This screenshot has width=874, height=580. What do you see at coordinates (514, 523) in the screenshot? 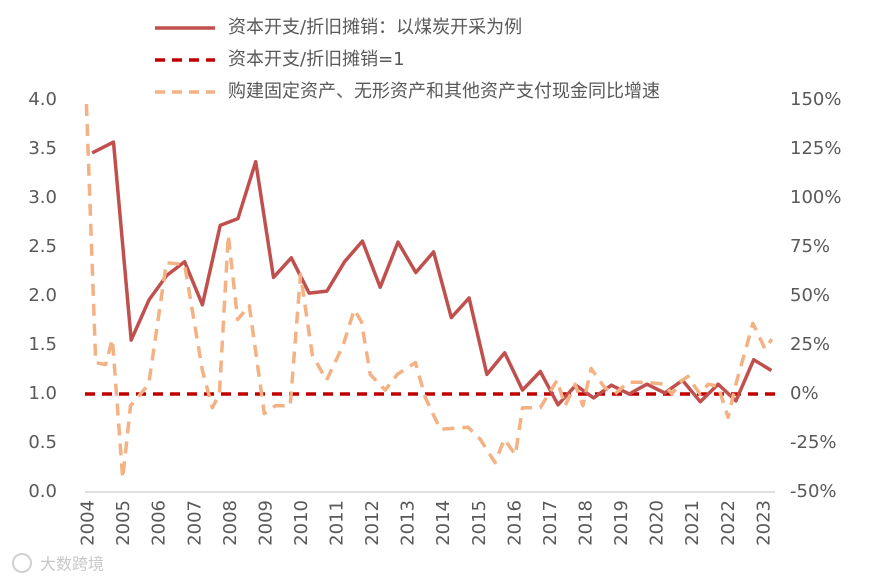
I see `x-tick-label: 2016` at bounding box center [514, 523].